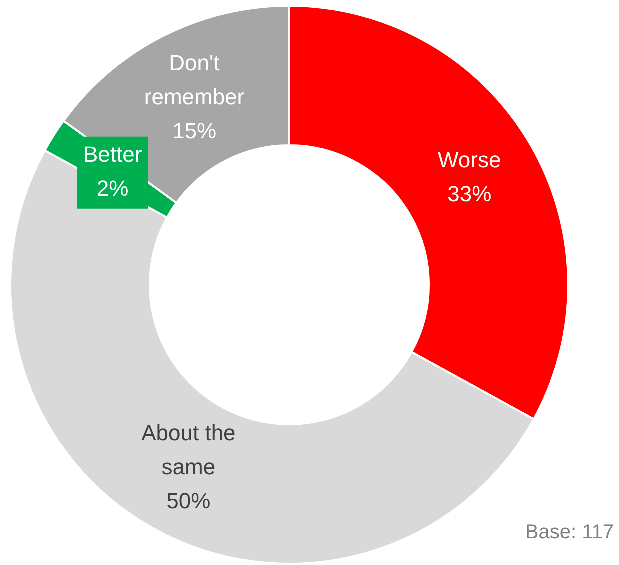 The width and height of the screenshot is (619, 565). What do you see at coordinates (188, 501) in the screenshot?
I see `data-label: 50%` at bounding box center [188, 501].